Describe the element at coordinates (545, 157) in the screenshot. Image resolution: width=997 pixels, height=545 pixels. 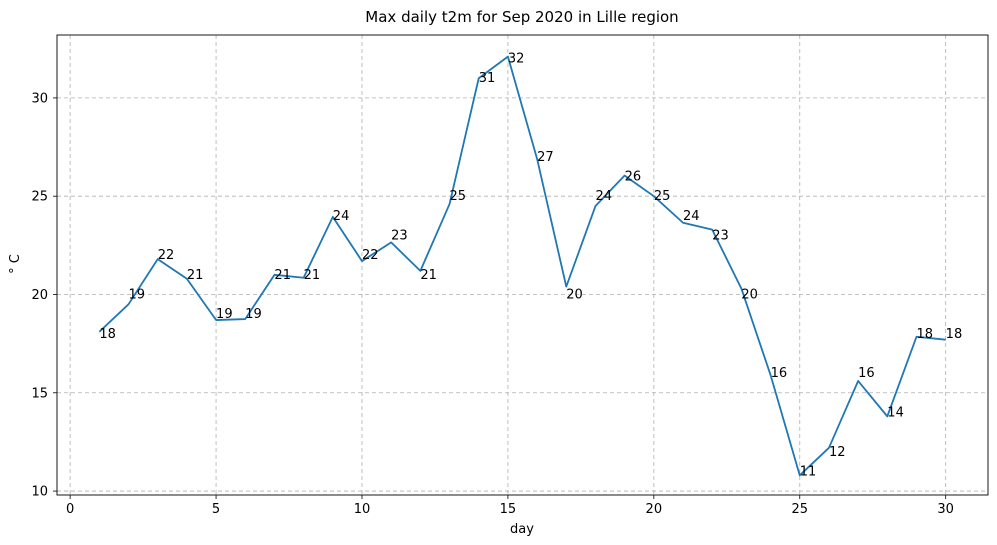
I see `data-label: 27` at that location.